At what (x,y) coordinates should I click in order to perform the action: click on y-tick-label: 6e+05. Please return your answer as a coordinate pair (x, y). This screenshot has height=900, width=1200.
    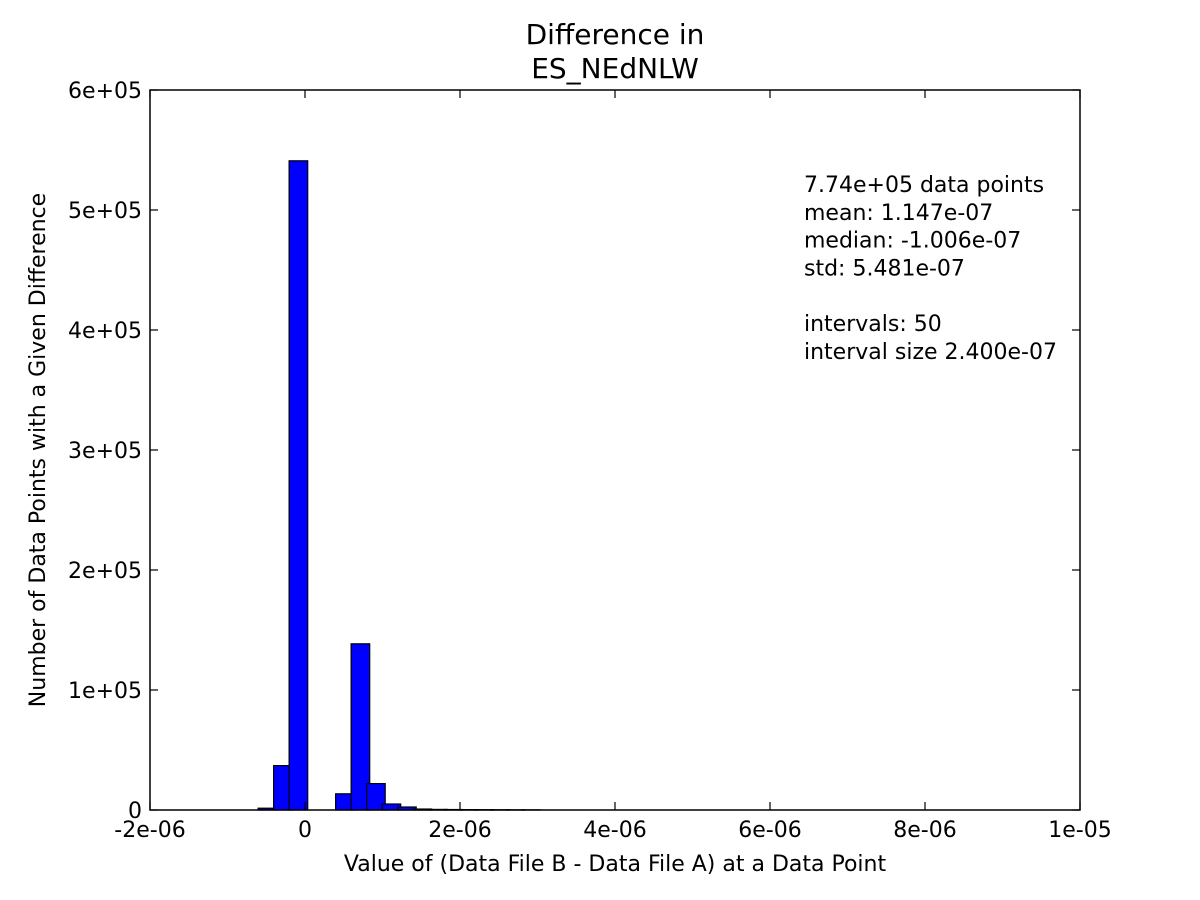
    Looking at the image, I should click on (105, 91).